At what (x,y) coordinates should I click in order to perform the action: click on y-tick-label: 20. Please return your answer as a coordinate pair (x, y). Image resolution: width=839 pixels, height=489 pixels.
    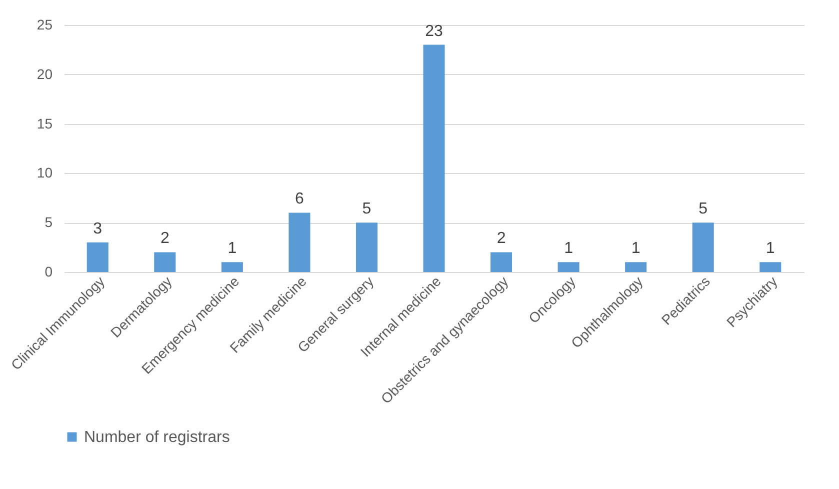
    Looking at the image, I should click on (44, 74).